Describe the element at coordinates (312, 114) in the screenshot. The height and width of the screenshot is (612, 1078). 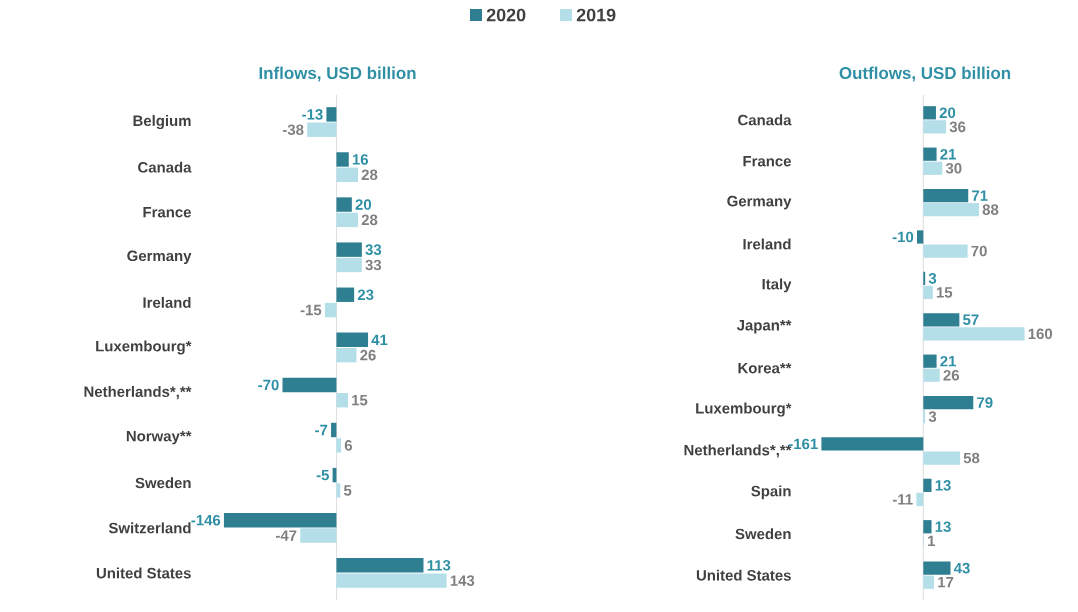
I see `data-label: -13` at that location.